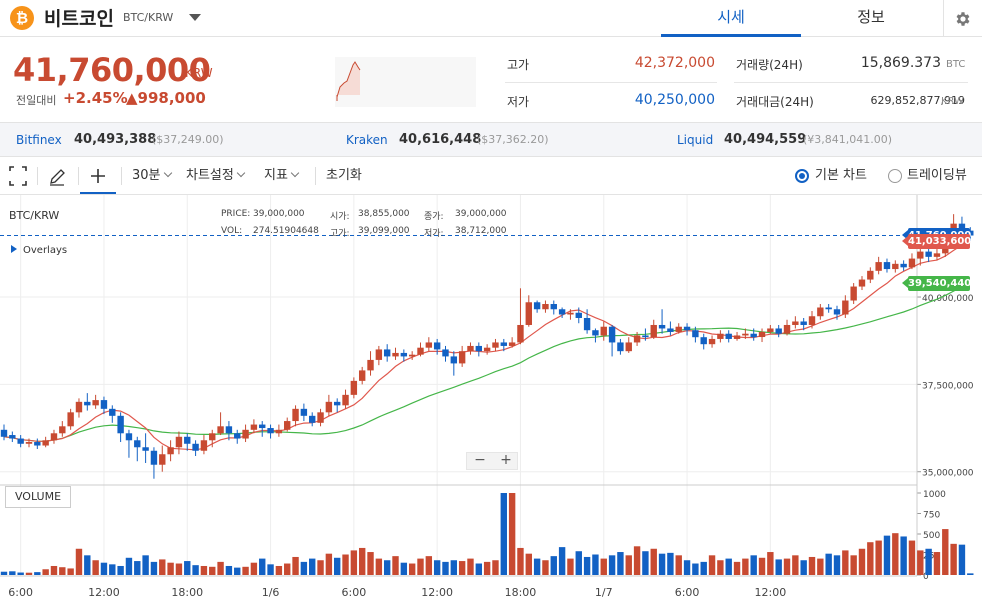 Image resolution: width=982 pixels, height=606 pixels. Describe the element at coordinates (440, 139) in the screenshot. I see `exchange-price: 40,616,448` at that location.